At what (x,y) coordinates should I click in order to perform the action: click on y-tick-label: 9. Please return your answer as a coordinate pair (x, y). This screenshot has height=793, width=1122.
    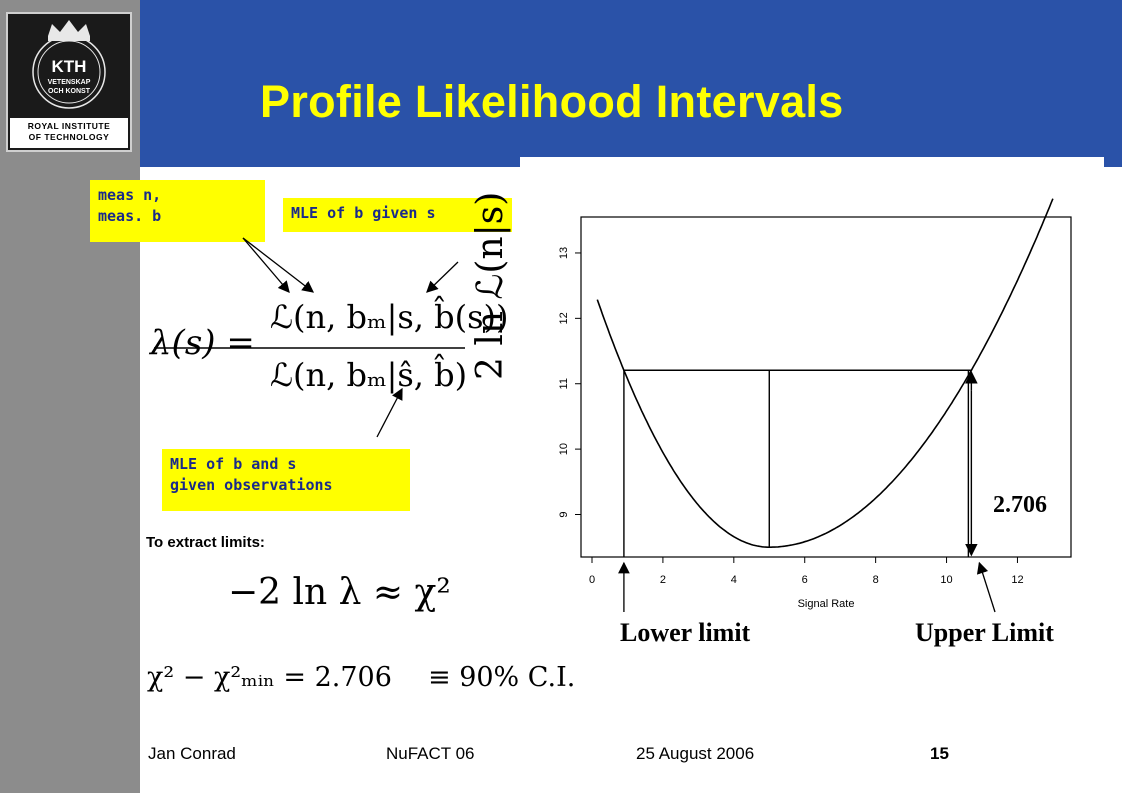
    Looking at the image, I should click on (564, 514).